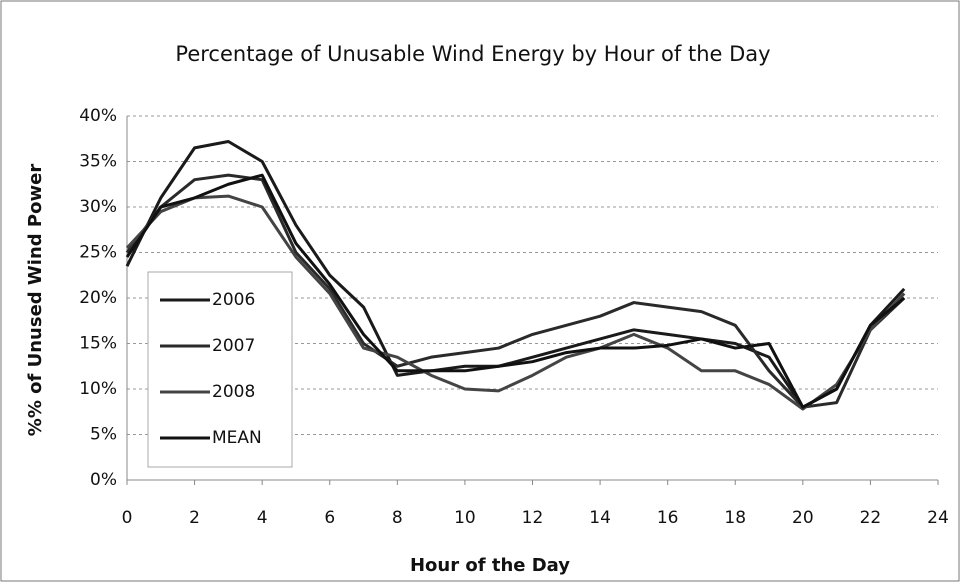 This screenshot has width=961, height=583. I want to click on x-axis-title: Hour of the Day, so click(490, 565).